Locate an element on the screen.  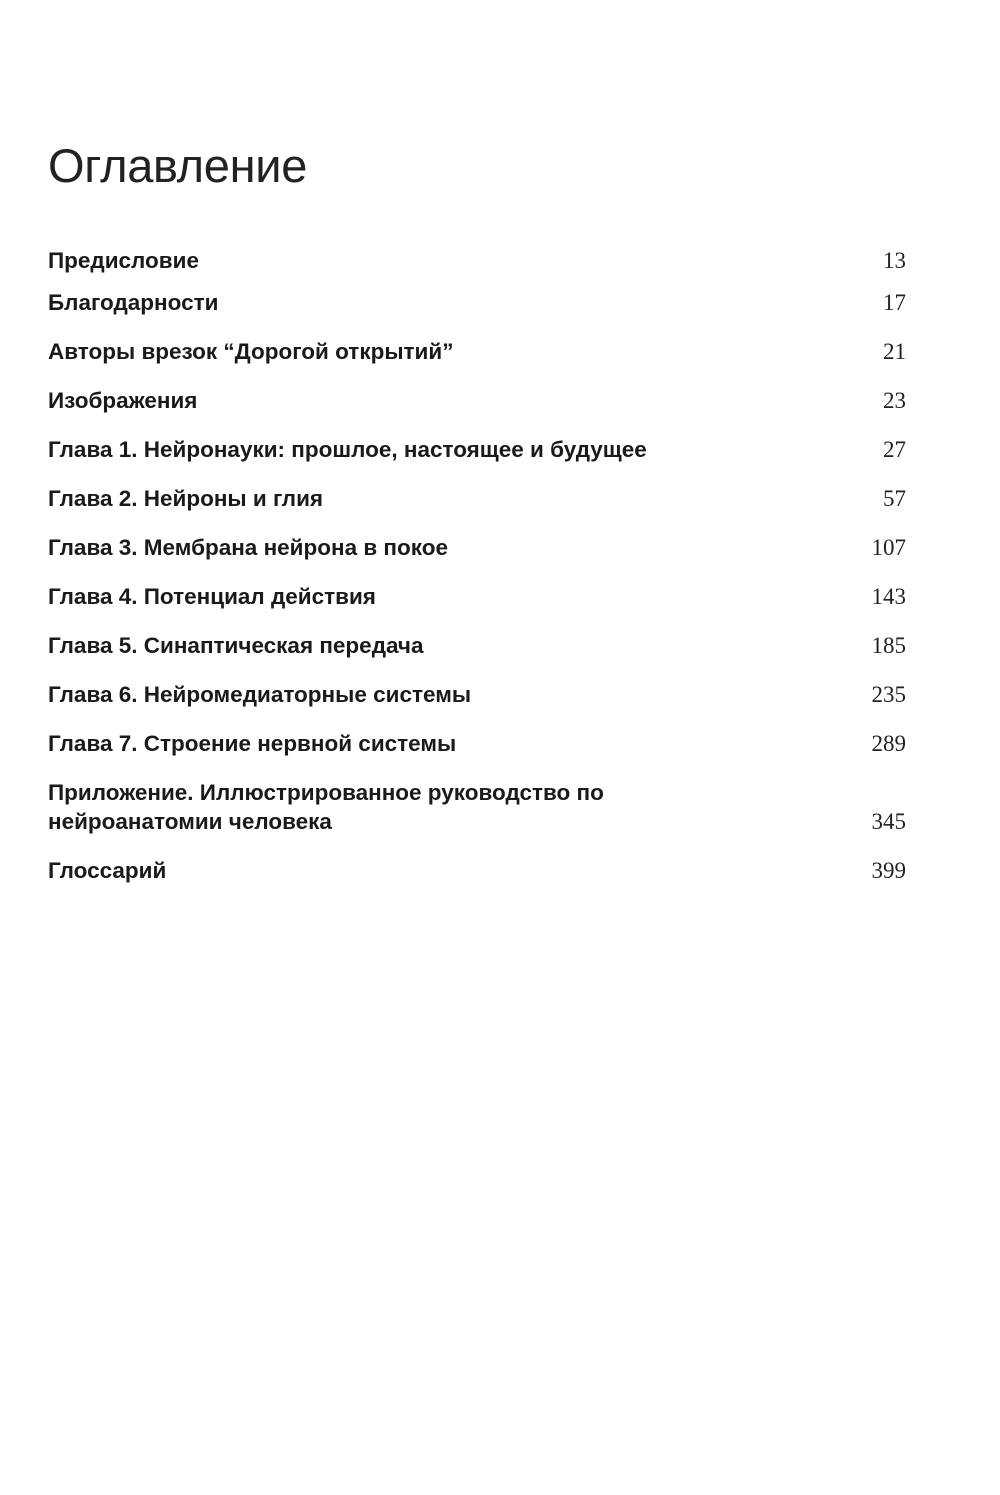
toc-entry: Глава 7. Строение нервной системы 289 is located at coordinates (477, 743).